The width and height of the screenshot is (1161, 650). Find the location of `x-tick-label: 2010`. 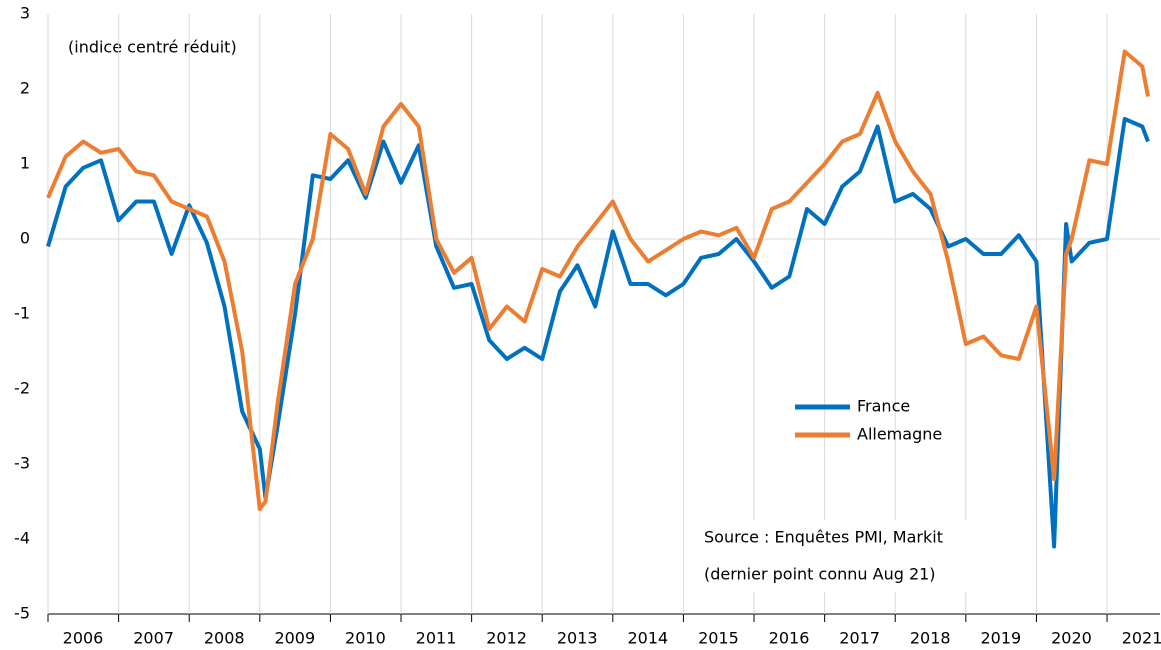

x-tick-label: 2010 is located at coordinates (365, 638).